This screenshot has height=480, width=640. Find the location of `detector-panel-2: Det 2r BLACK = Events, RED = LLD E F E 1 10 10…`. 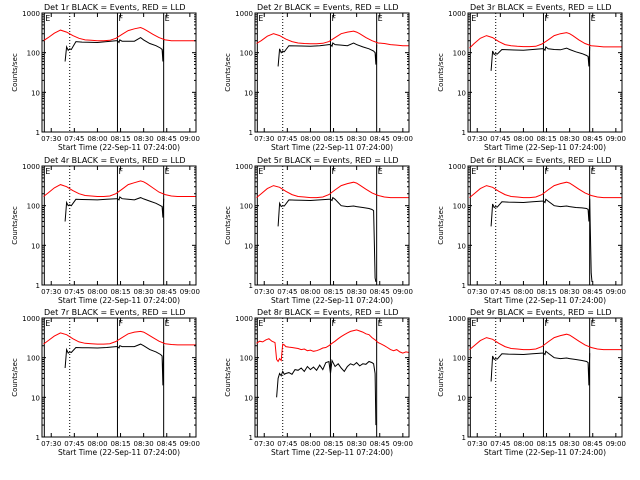

detector-panel-2: Det 2r BLACK = Events, RED = LLD E F E 1 10 10… is located at coordinates (318, 77).